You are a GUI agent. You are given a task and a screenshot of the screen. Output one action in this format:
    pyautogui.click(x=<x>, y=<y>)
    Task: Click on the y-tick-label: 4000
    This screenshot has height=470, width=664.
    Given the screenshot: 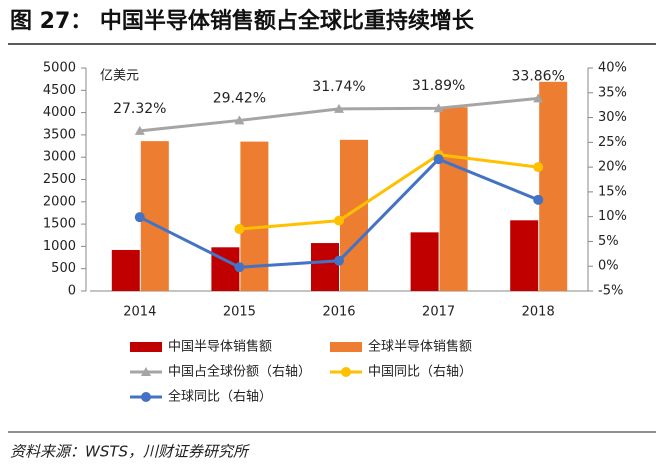 What is the action you would take?
    pyautogui.click(x=59, y=112)
    